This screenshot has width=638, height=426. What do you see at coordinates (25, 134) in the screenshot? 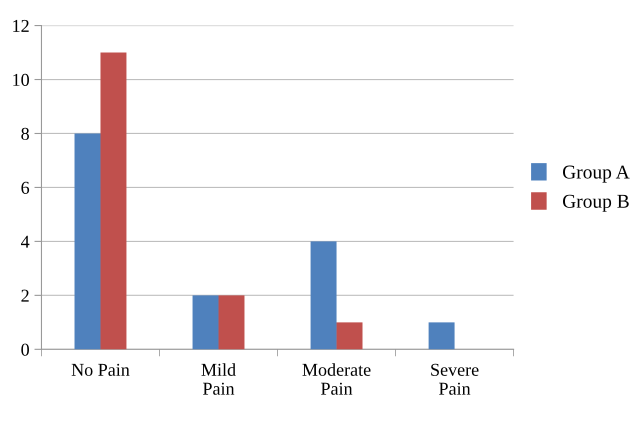
I see `y-tick-label: 8` at bounding box center [25, 134].